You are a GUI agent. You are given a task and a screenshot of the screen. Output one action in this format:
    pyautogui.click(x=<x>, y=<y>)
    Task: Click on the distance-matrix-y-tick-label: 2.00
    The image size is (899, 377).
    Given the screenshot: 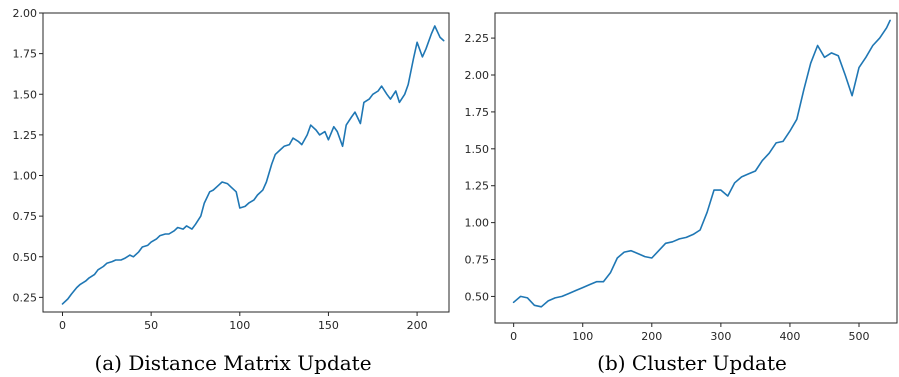 What is the action you would take?
    pyautogui.click(x=25, y=13)
    